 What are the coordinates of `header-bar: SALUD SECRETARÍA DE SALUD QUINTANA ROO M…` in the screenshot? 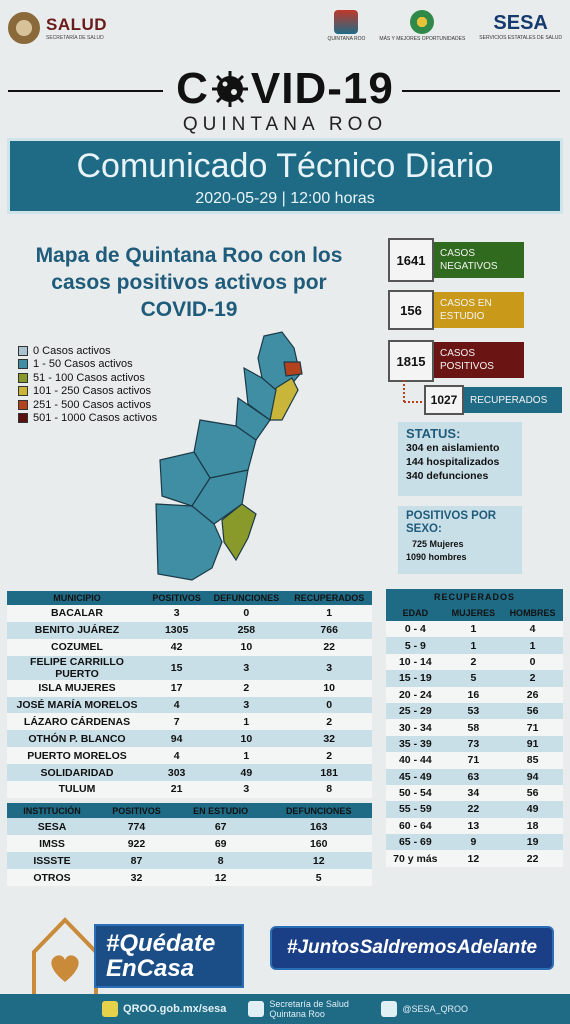 It's located at (285, 31).